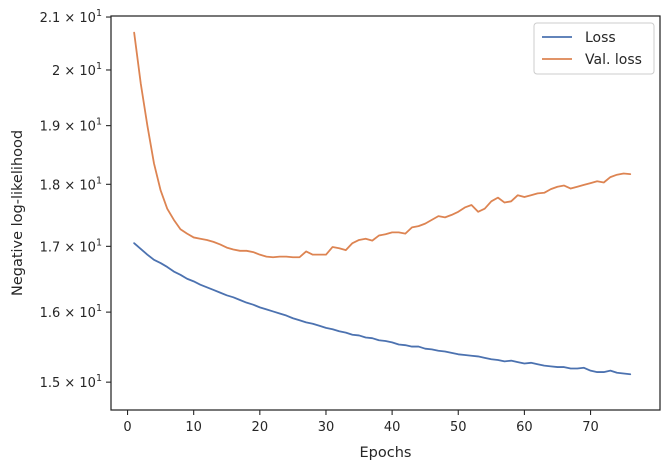 Image resolution: width=671 pixels, height=470 pixels. Describe the element at coordinates (458, 427) in the screenshot. I see `x-tick-label: 50` at that location.